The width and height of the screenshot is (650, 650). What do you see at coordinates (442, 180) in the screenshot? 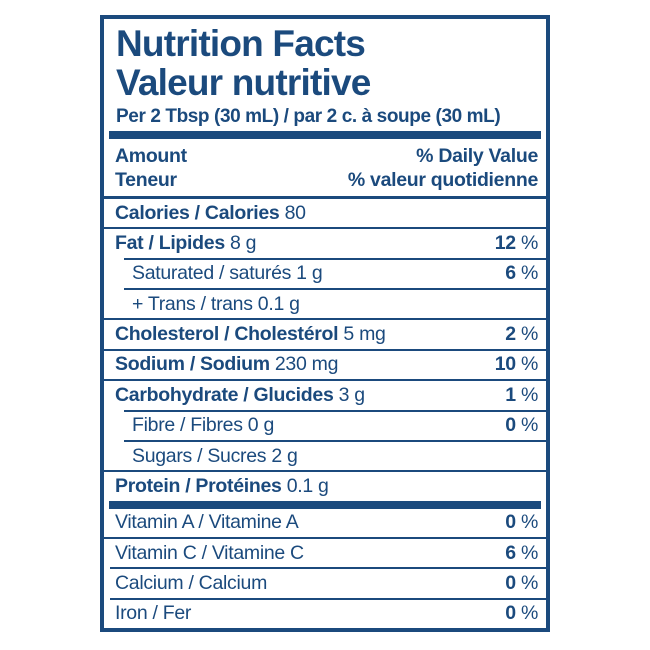
I see `daily-value-header-fr: % valeur quotidienne` at bounding box center [442, 180].